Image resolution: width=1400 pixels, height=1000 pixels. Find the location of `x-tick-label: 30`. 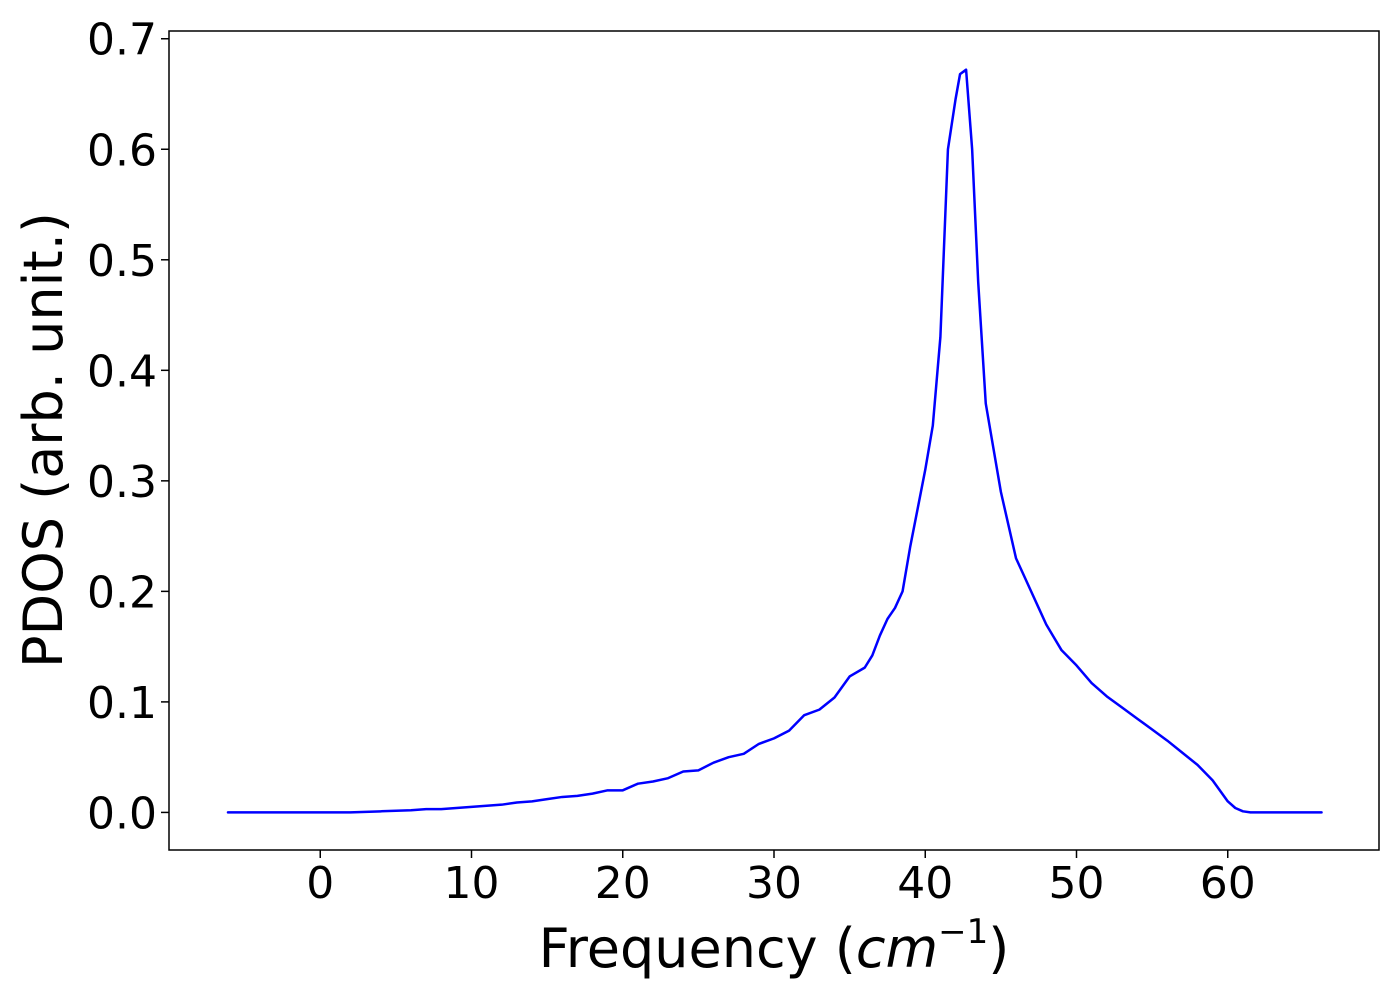

x-tick-label: 30 is located at coordinates (774, 883).